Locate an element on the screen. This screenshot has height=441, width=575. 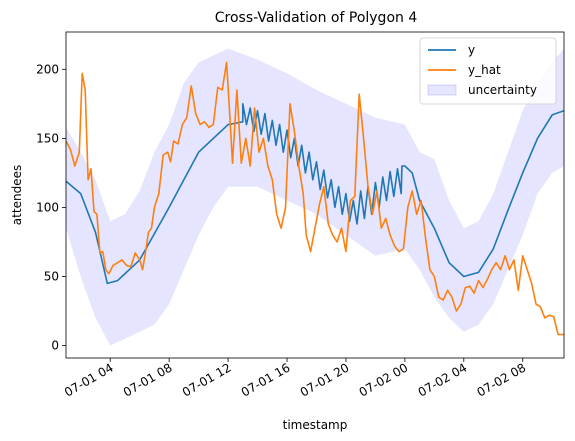
legend-box is located at coordinates (488, 71).